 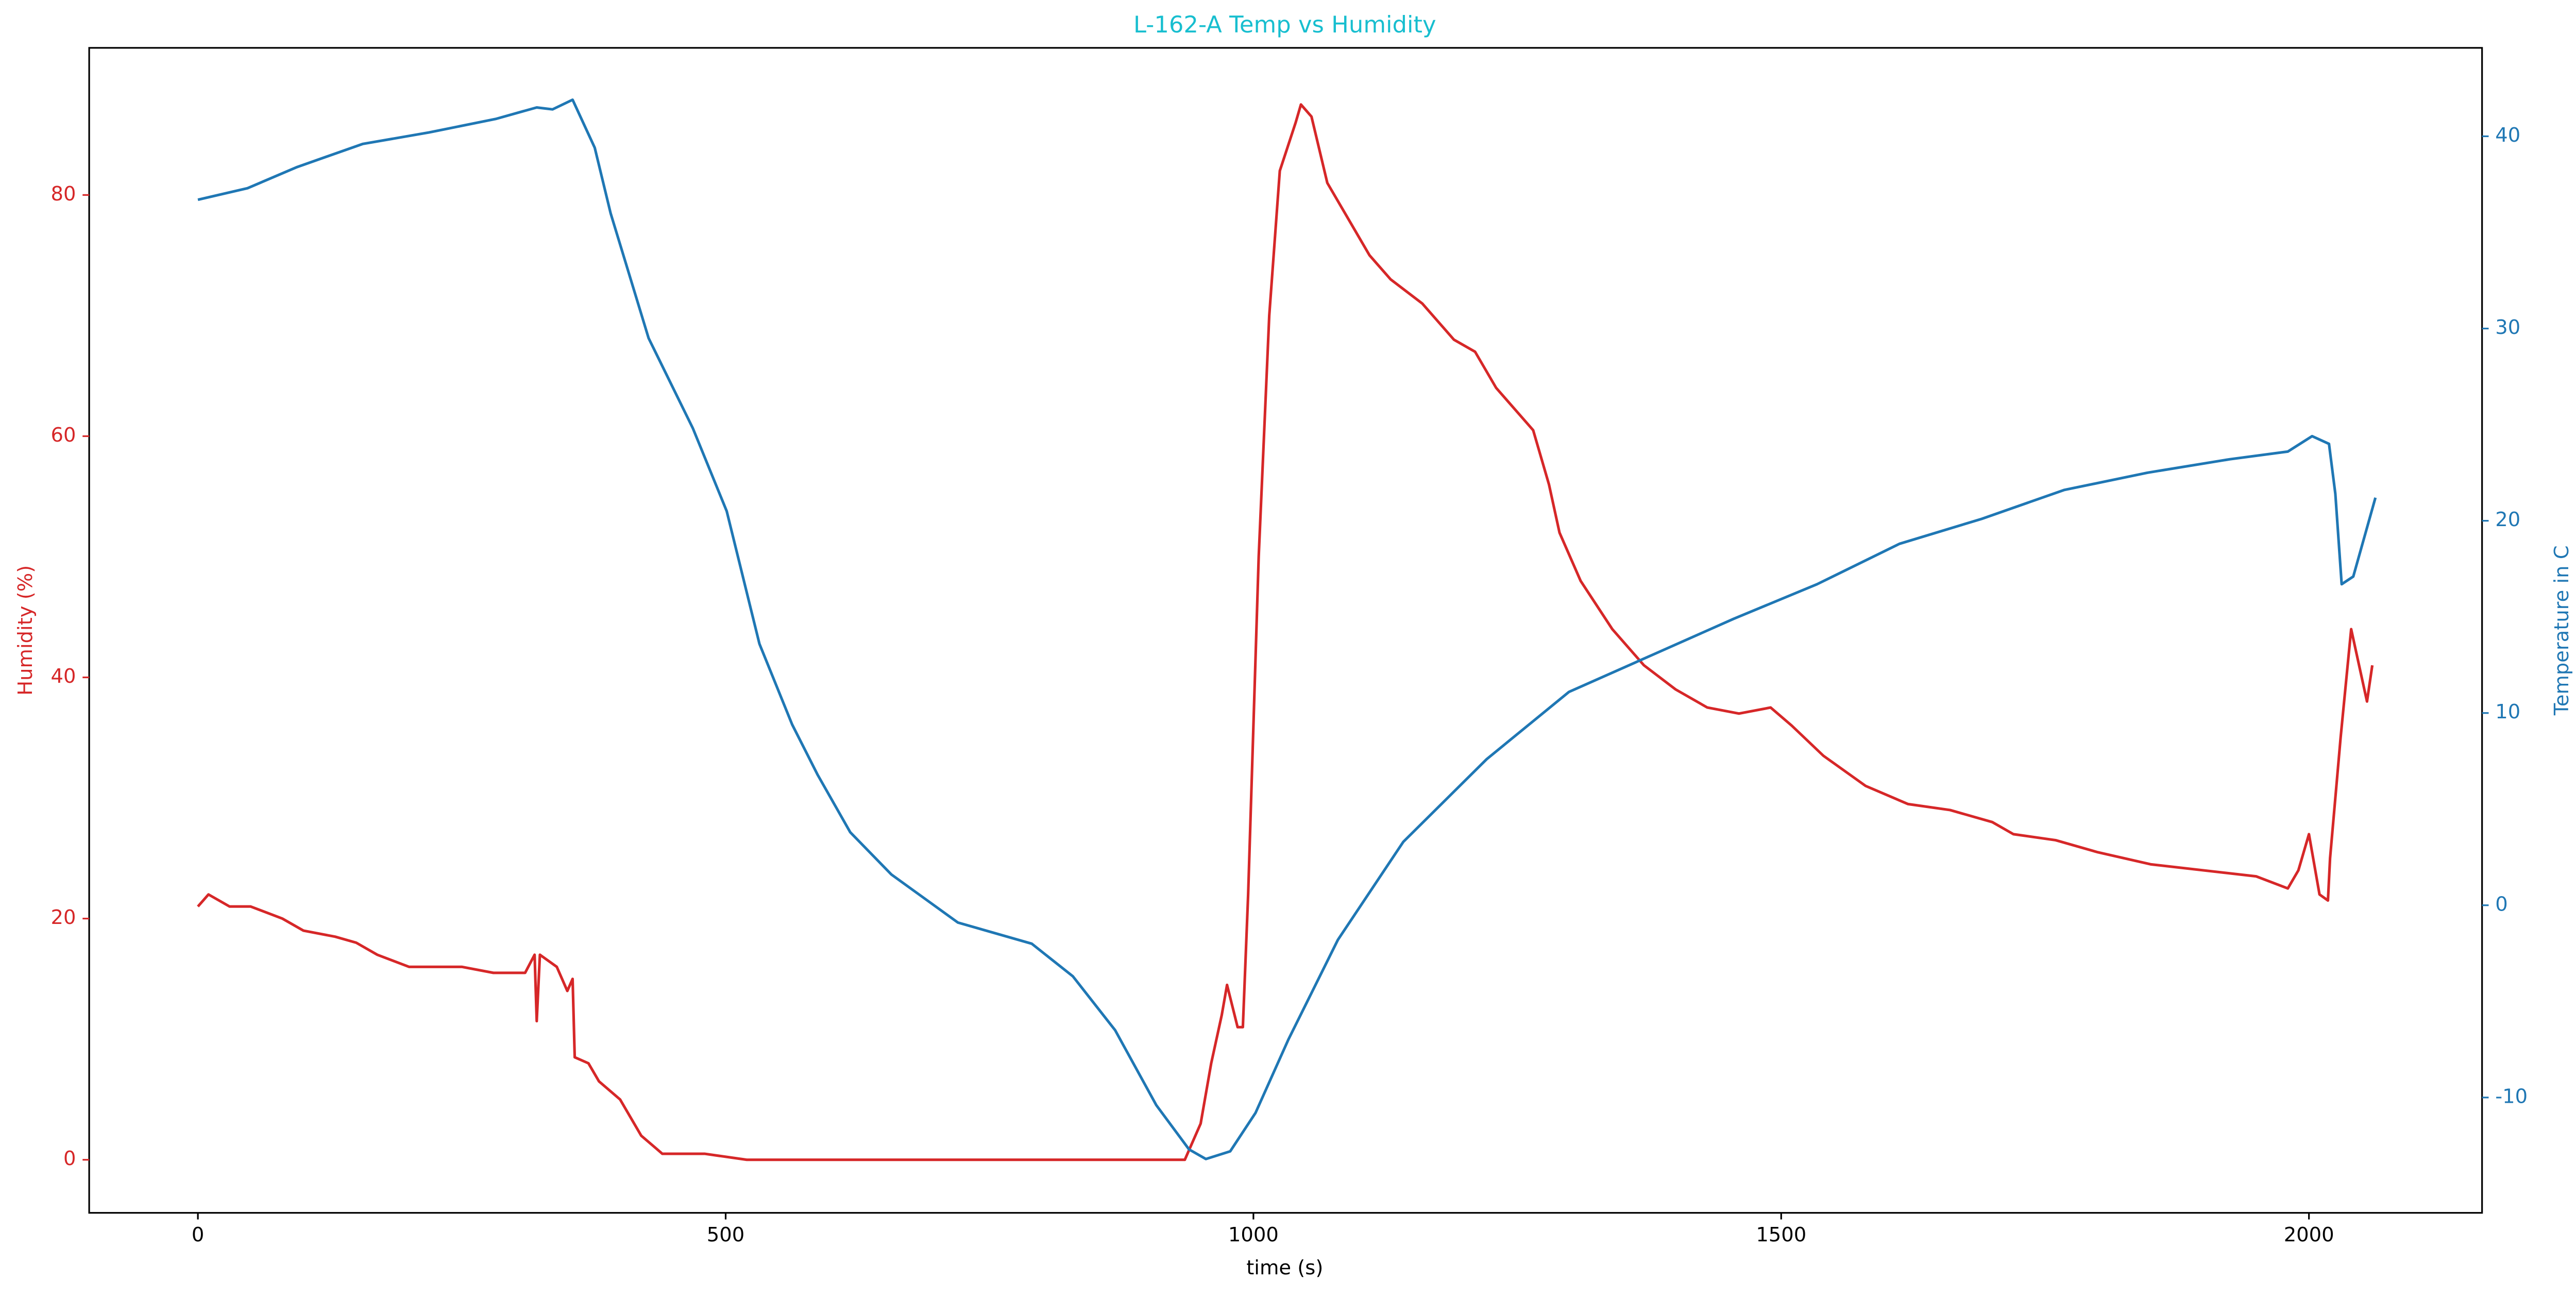 What do you see at coordinates (63, 917) in the screenshot?
I see `y-tick-label: 20` at bounding box center [63, 917].